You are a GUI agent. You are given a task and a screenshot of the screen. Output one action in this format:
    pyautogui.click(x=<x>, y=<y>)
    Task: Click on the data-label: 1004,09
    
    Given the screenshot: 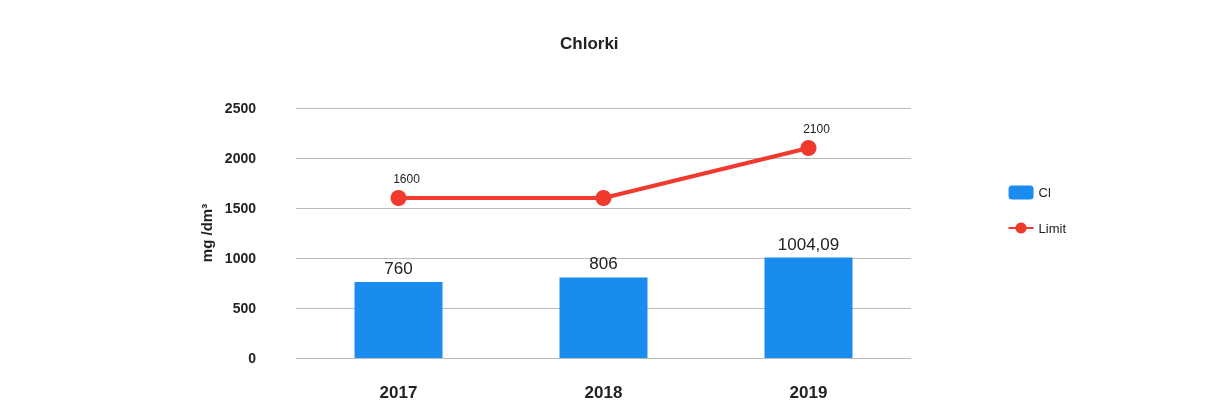 What is the action you would take?
    pyautogui.click(x=808, y=244)
    